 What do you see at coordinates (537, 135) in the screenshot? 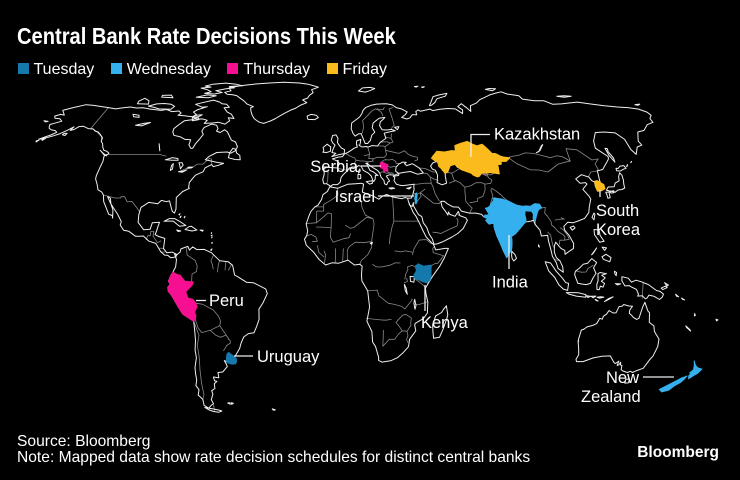
I see `svg-text: Kazakhstan` at bounding box center [537, 135].